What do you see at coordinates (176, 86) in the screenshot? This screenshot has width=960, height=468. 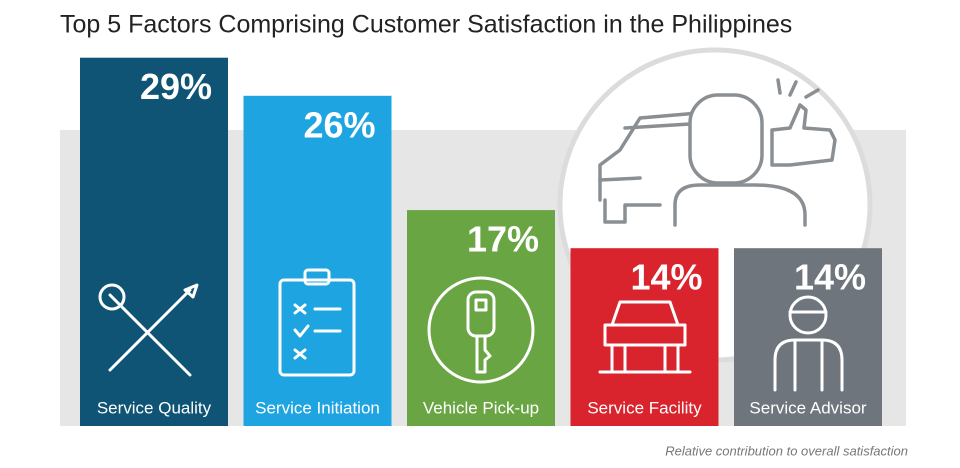 I see `value-label: 29%` at bounding box center [176, 86].